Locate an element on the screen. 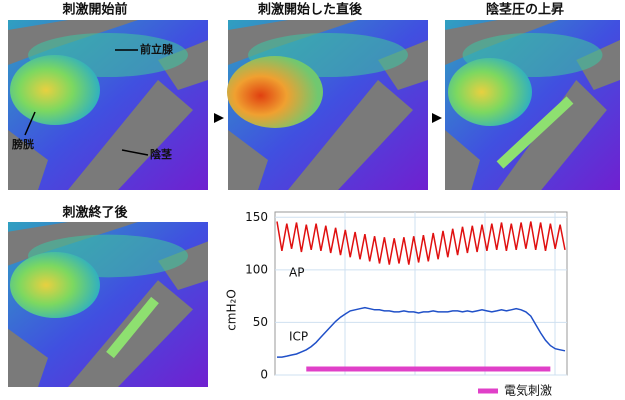  annotation: 膀胱 is located at coordinates (22, 144).